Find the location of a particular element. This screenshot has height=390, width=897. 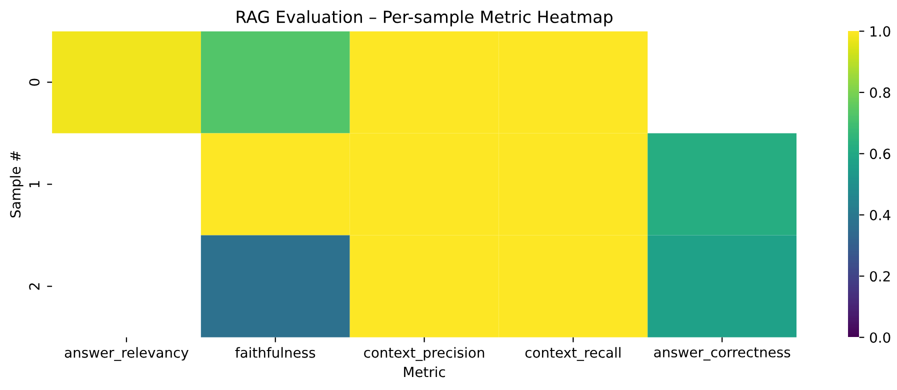

color-bar-label: 1.0 is located at coordinates (880, 31).